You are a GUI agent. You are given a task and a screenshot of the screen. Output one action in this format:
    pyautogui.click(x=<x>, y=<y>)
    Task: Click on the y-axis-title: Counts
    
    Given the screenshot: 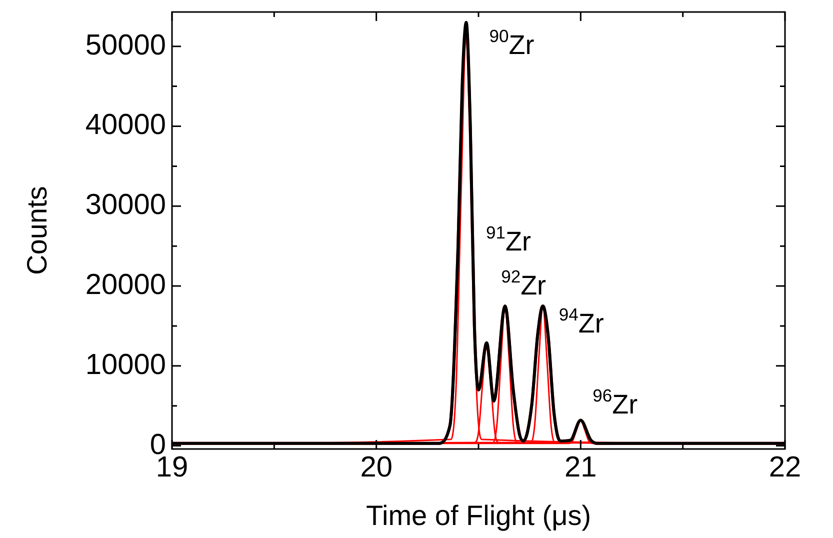 What is the action you would take?
    pyautogui.click(x=37, y=230)
    